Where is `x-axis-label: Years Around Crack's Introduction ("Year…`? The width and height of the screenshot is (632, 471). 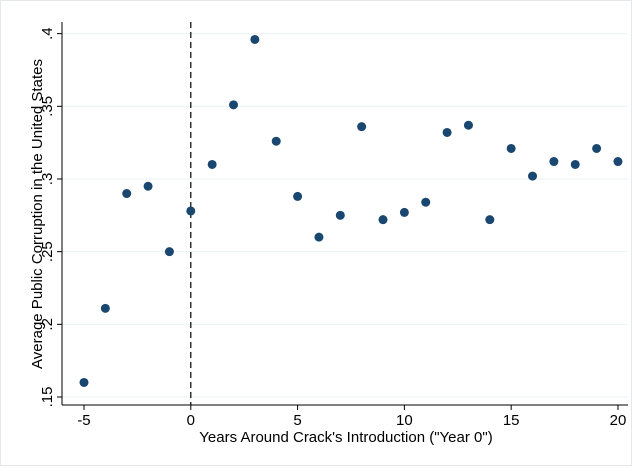 x-axis-label: Years Around Crack's Introduction ("Year… is located at coordinates (345, 437).